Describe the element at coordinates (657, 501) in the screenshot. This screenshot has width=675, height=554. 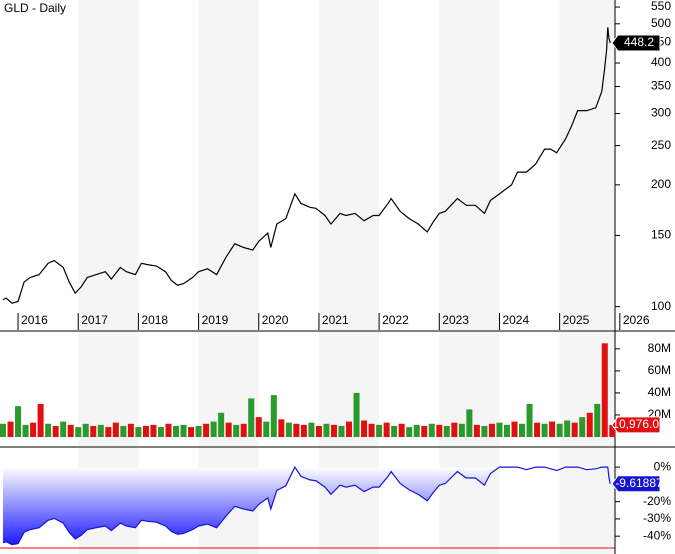
I see `y-tick-label: -20%` at that location.